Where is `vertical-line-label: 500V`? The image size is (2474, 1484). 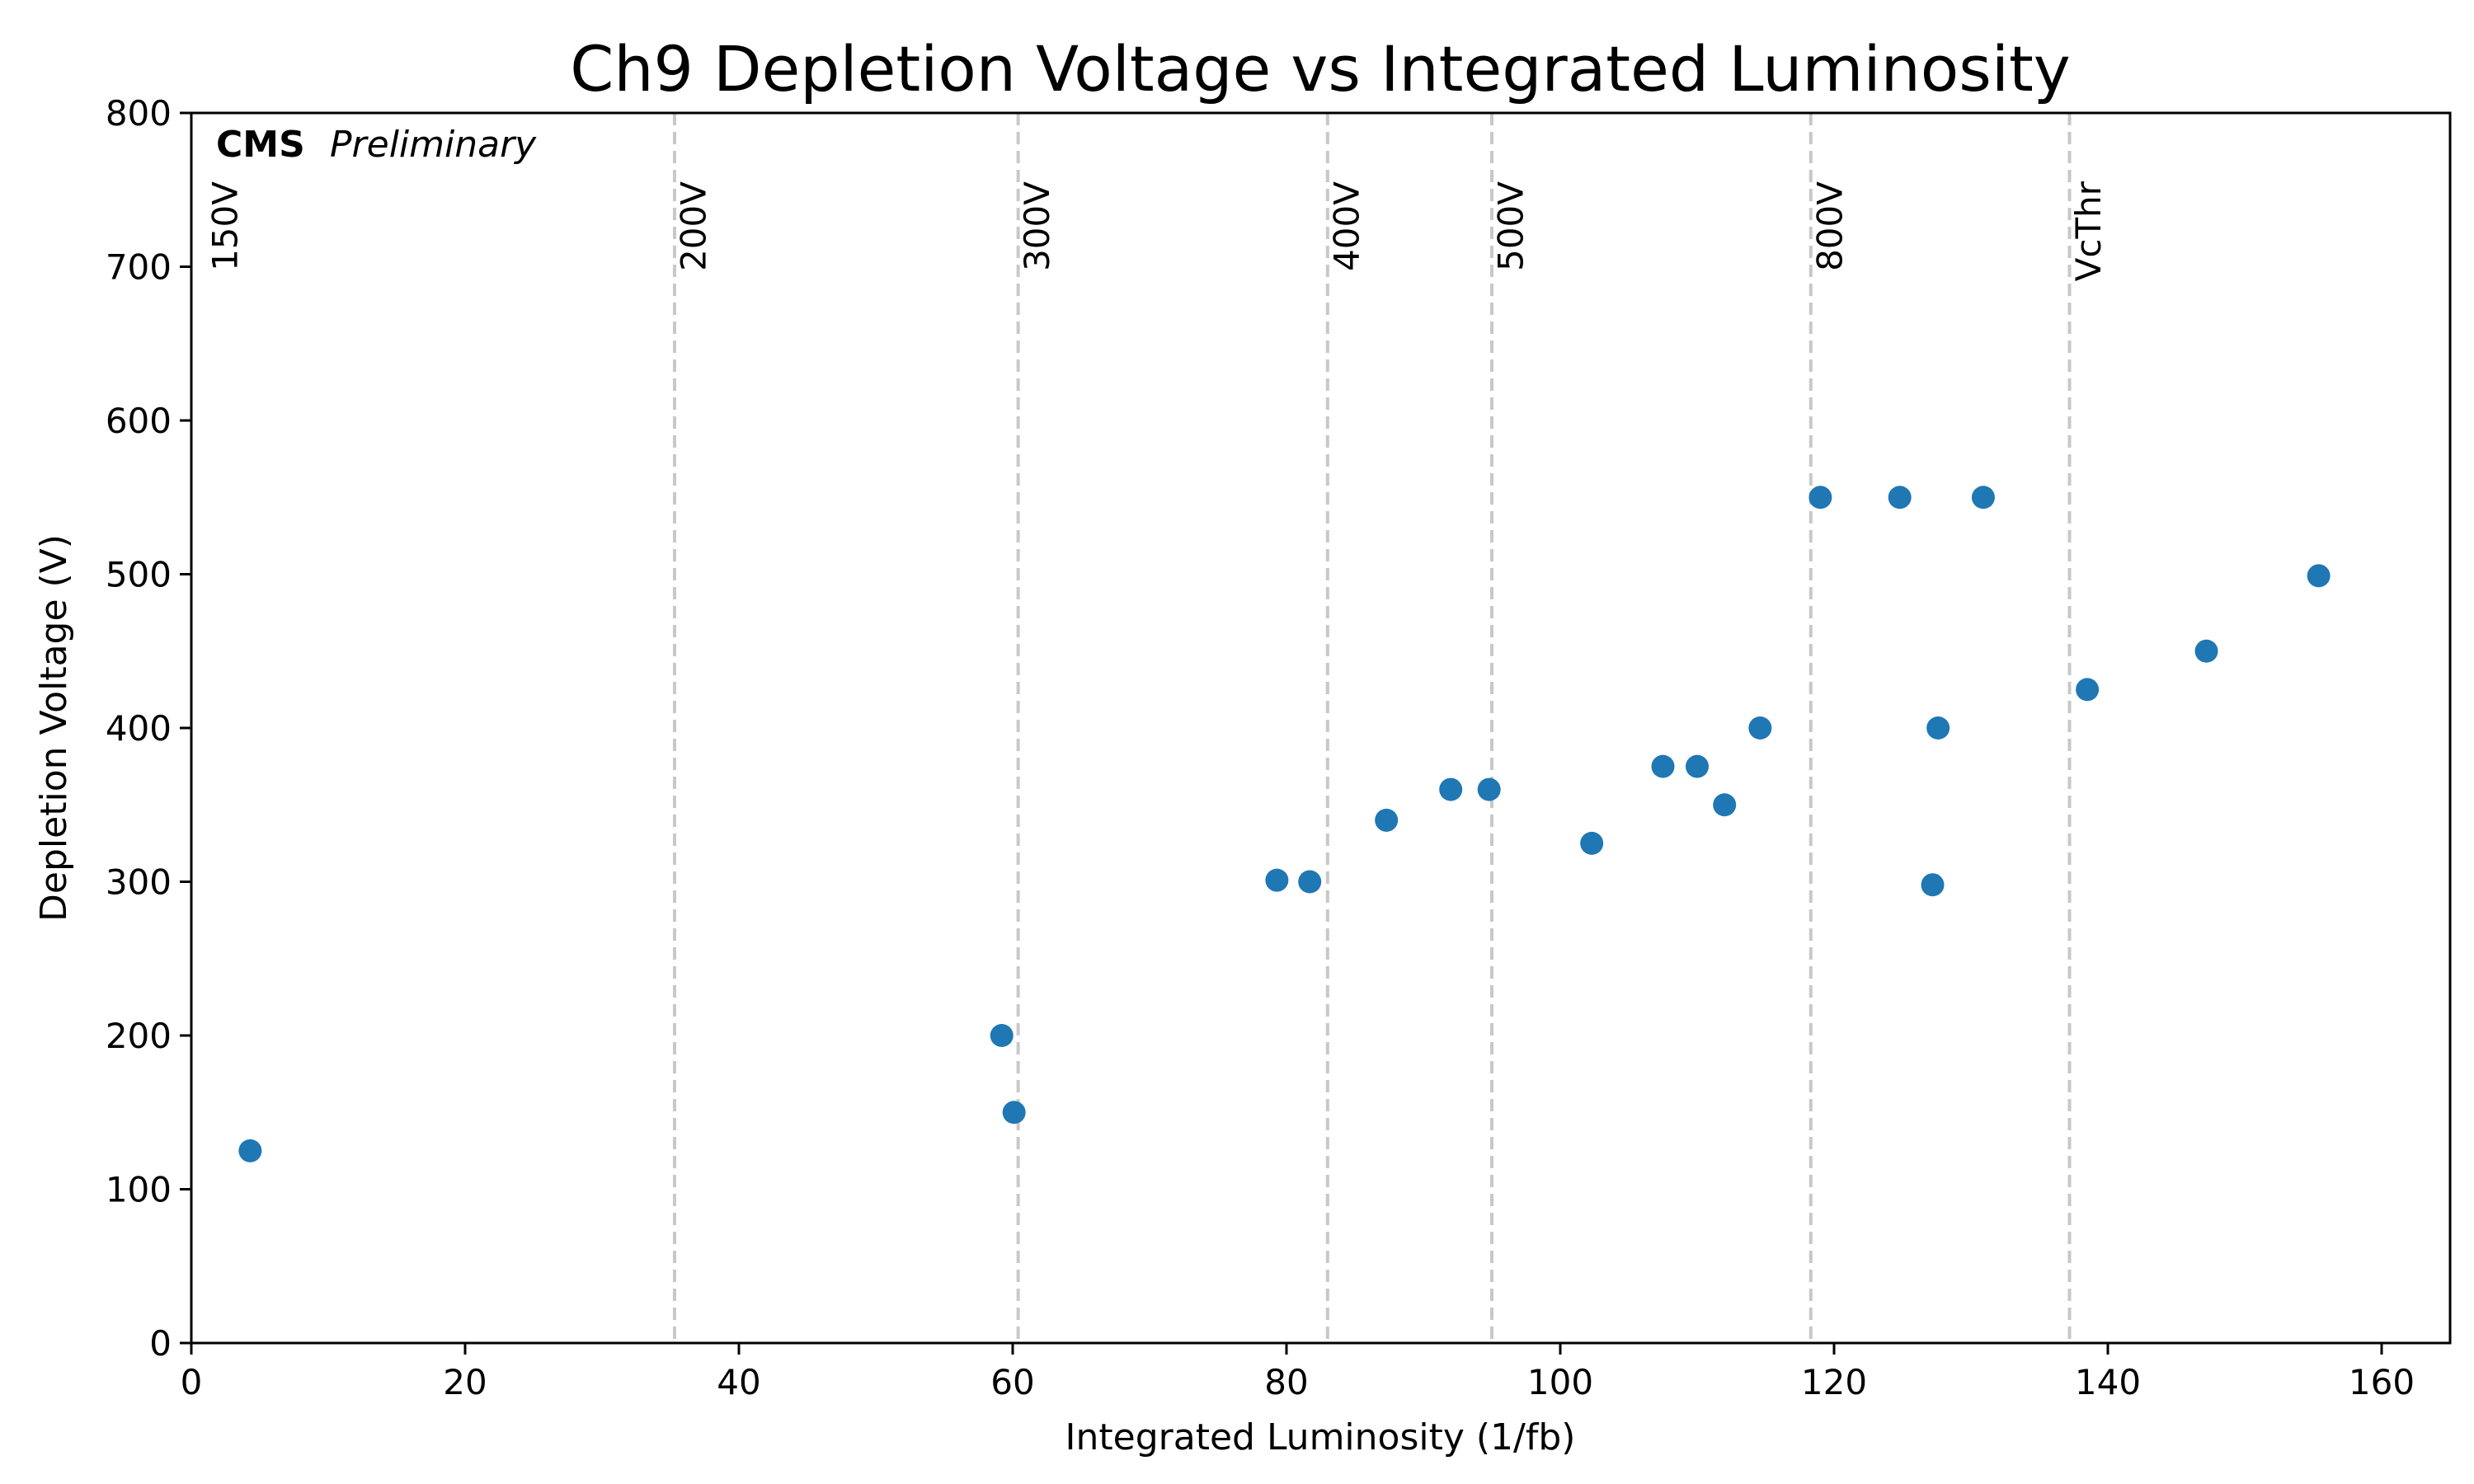
vertical-line-label: 500V is located at coordinates (1511, 226).